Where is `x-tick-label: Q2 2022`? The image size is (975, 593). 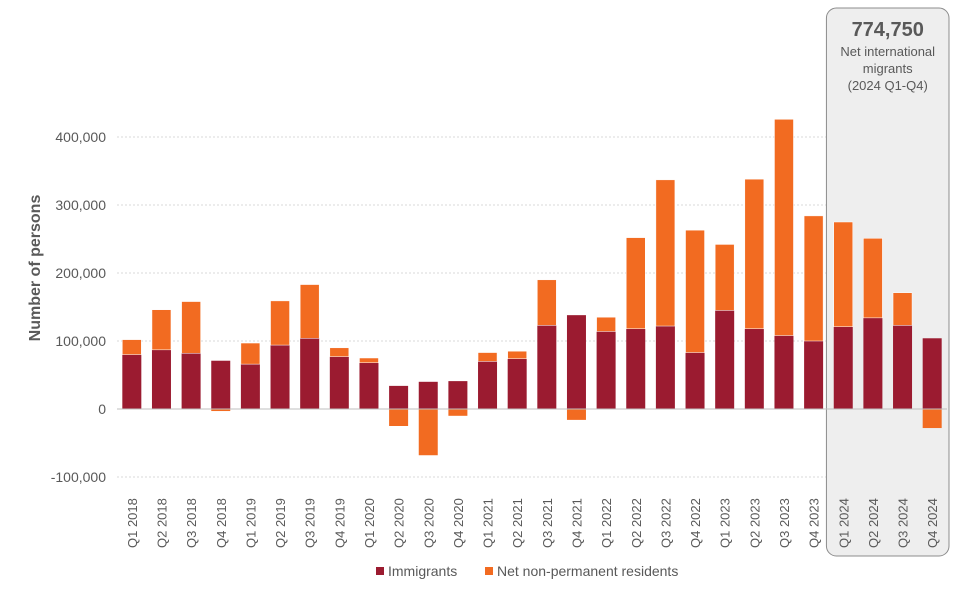 x-tick-label: Q2 2022 is located at coordinates (636, 523).